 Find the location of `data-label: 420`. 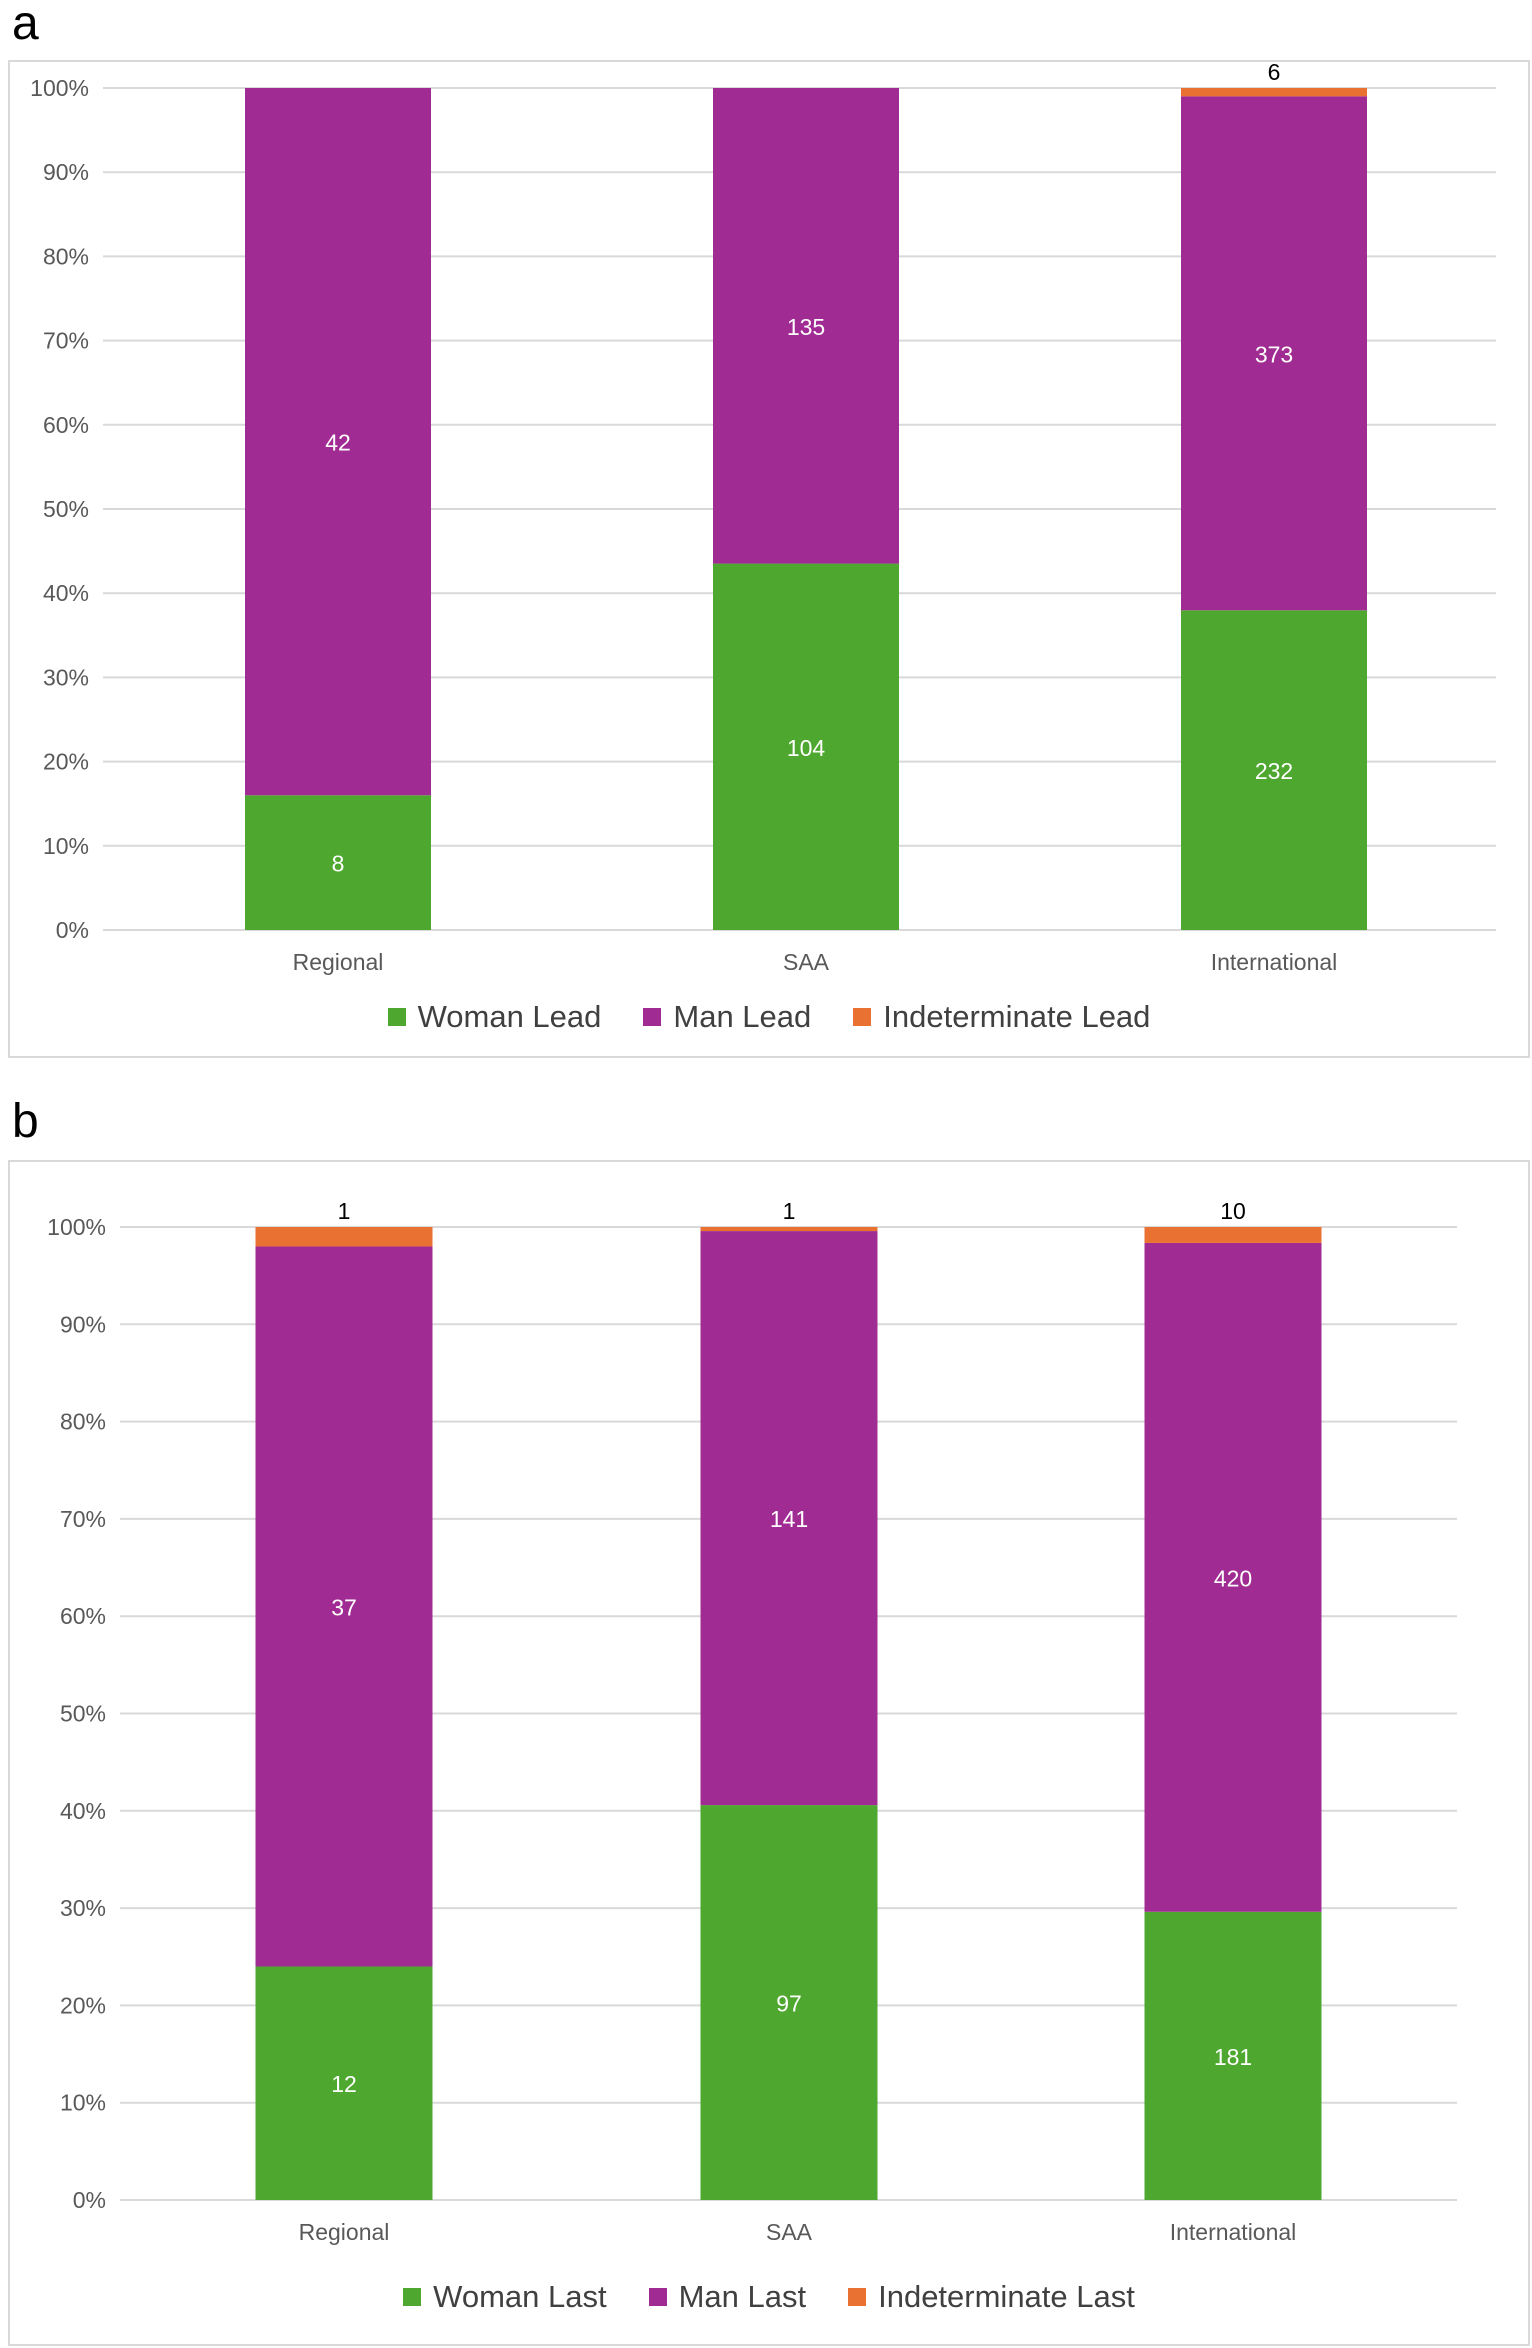

data-label: 420 is located at coordinates (1233, 1578).